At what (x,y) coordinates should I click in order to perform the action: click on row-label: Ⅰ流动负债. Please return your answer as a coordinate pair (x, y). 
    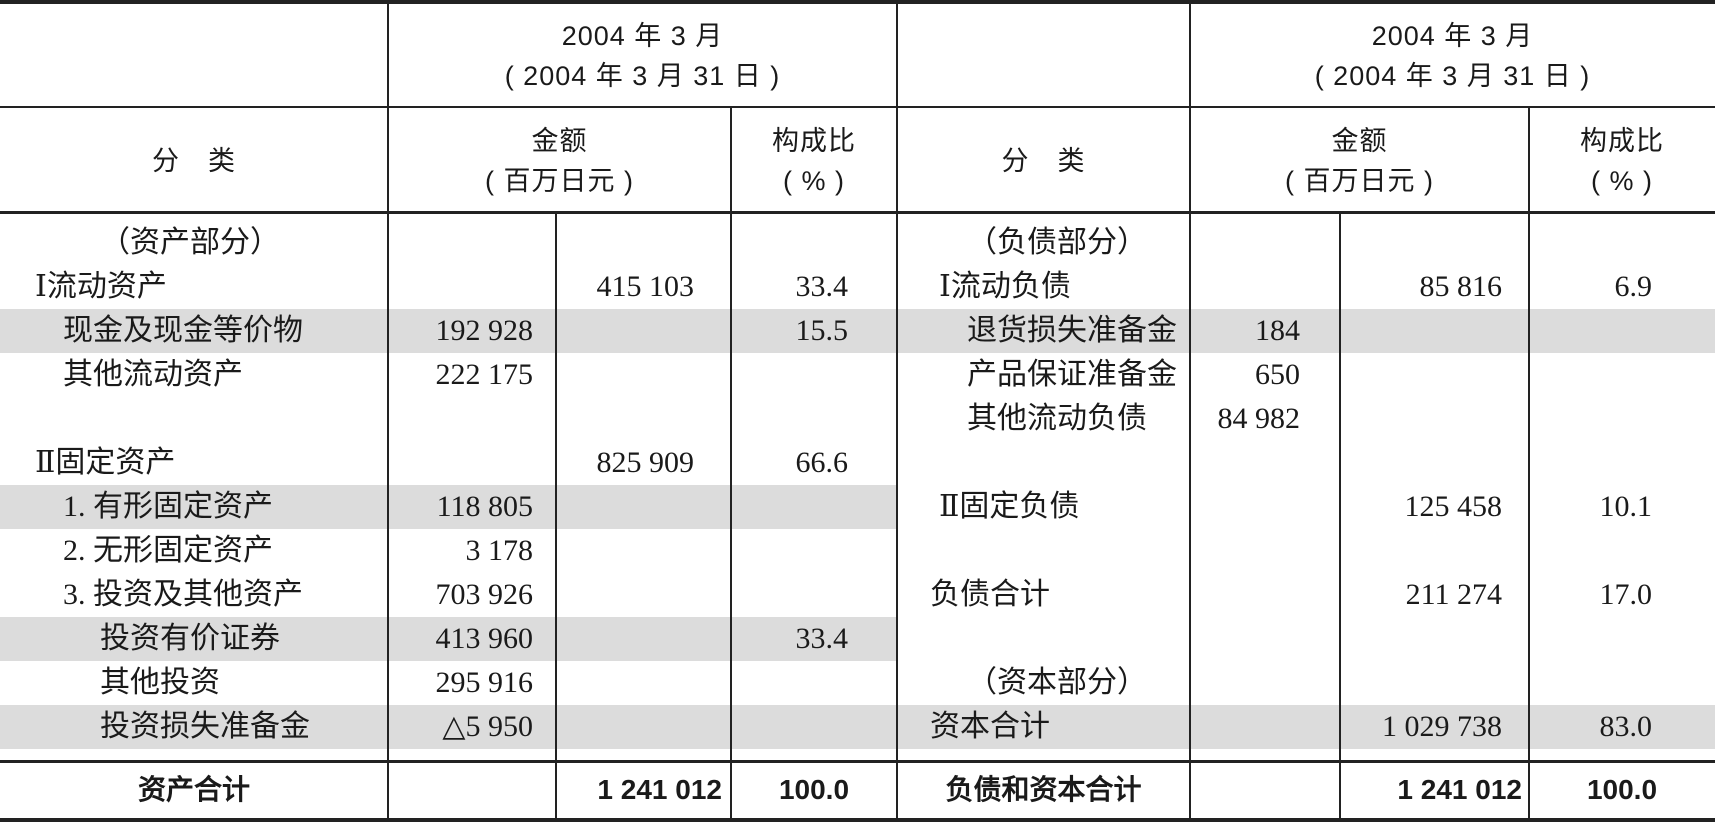
    Looking at the image, I should click on (1005, 286).